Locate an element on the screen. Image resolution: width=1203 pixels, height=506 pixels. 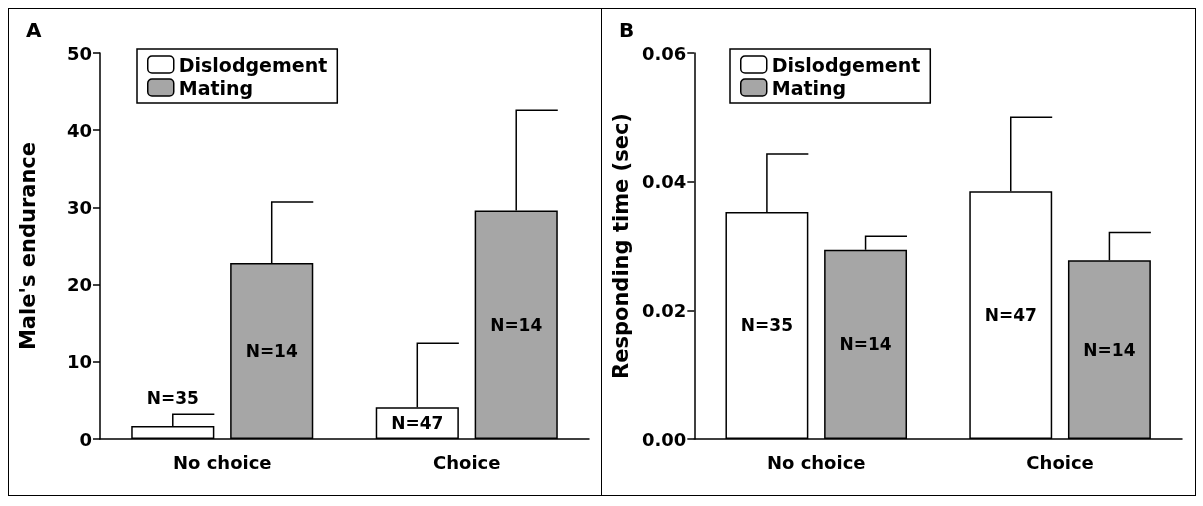
chart-title: A is located at coordinates (34, 30).